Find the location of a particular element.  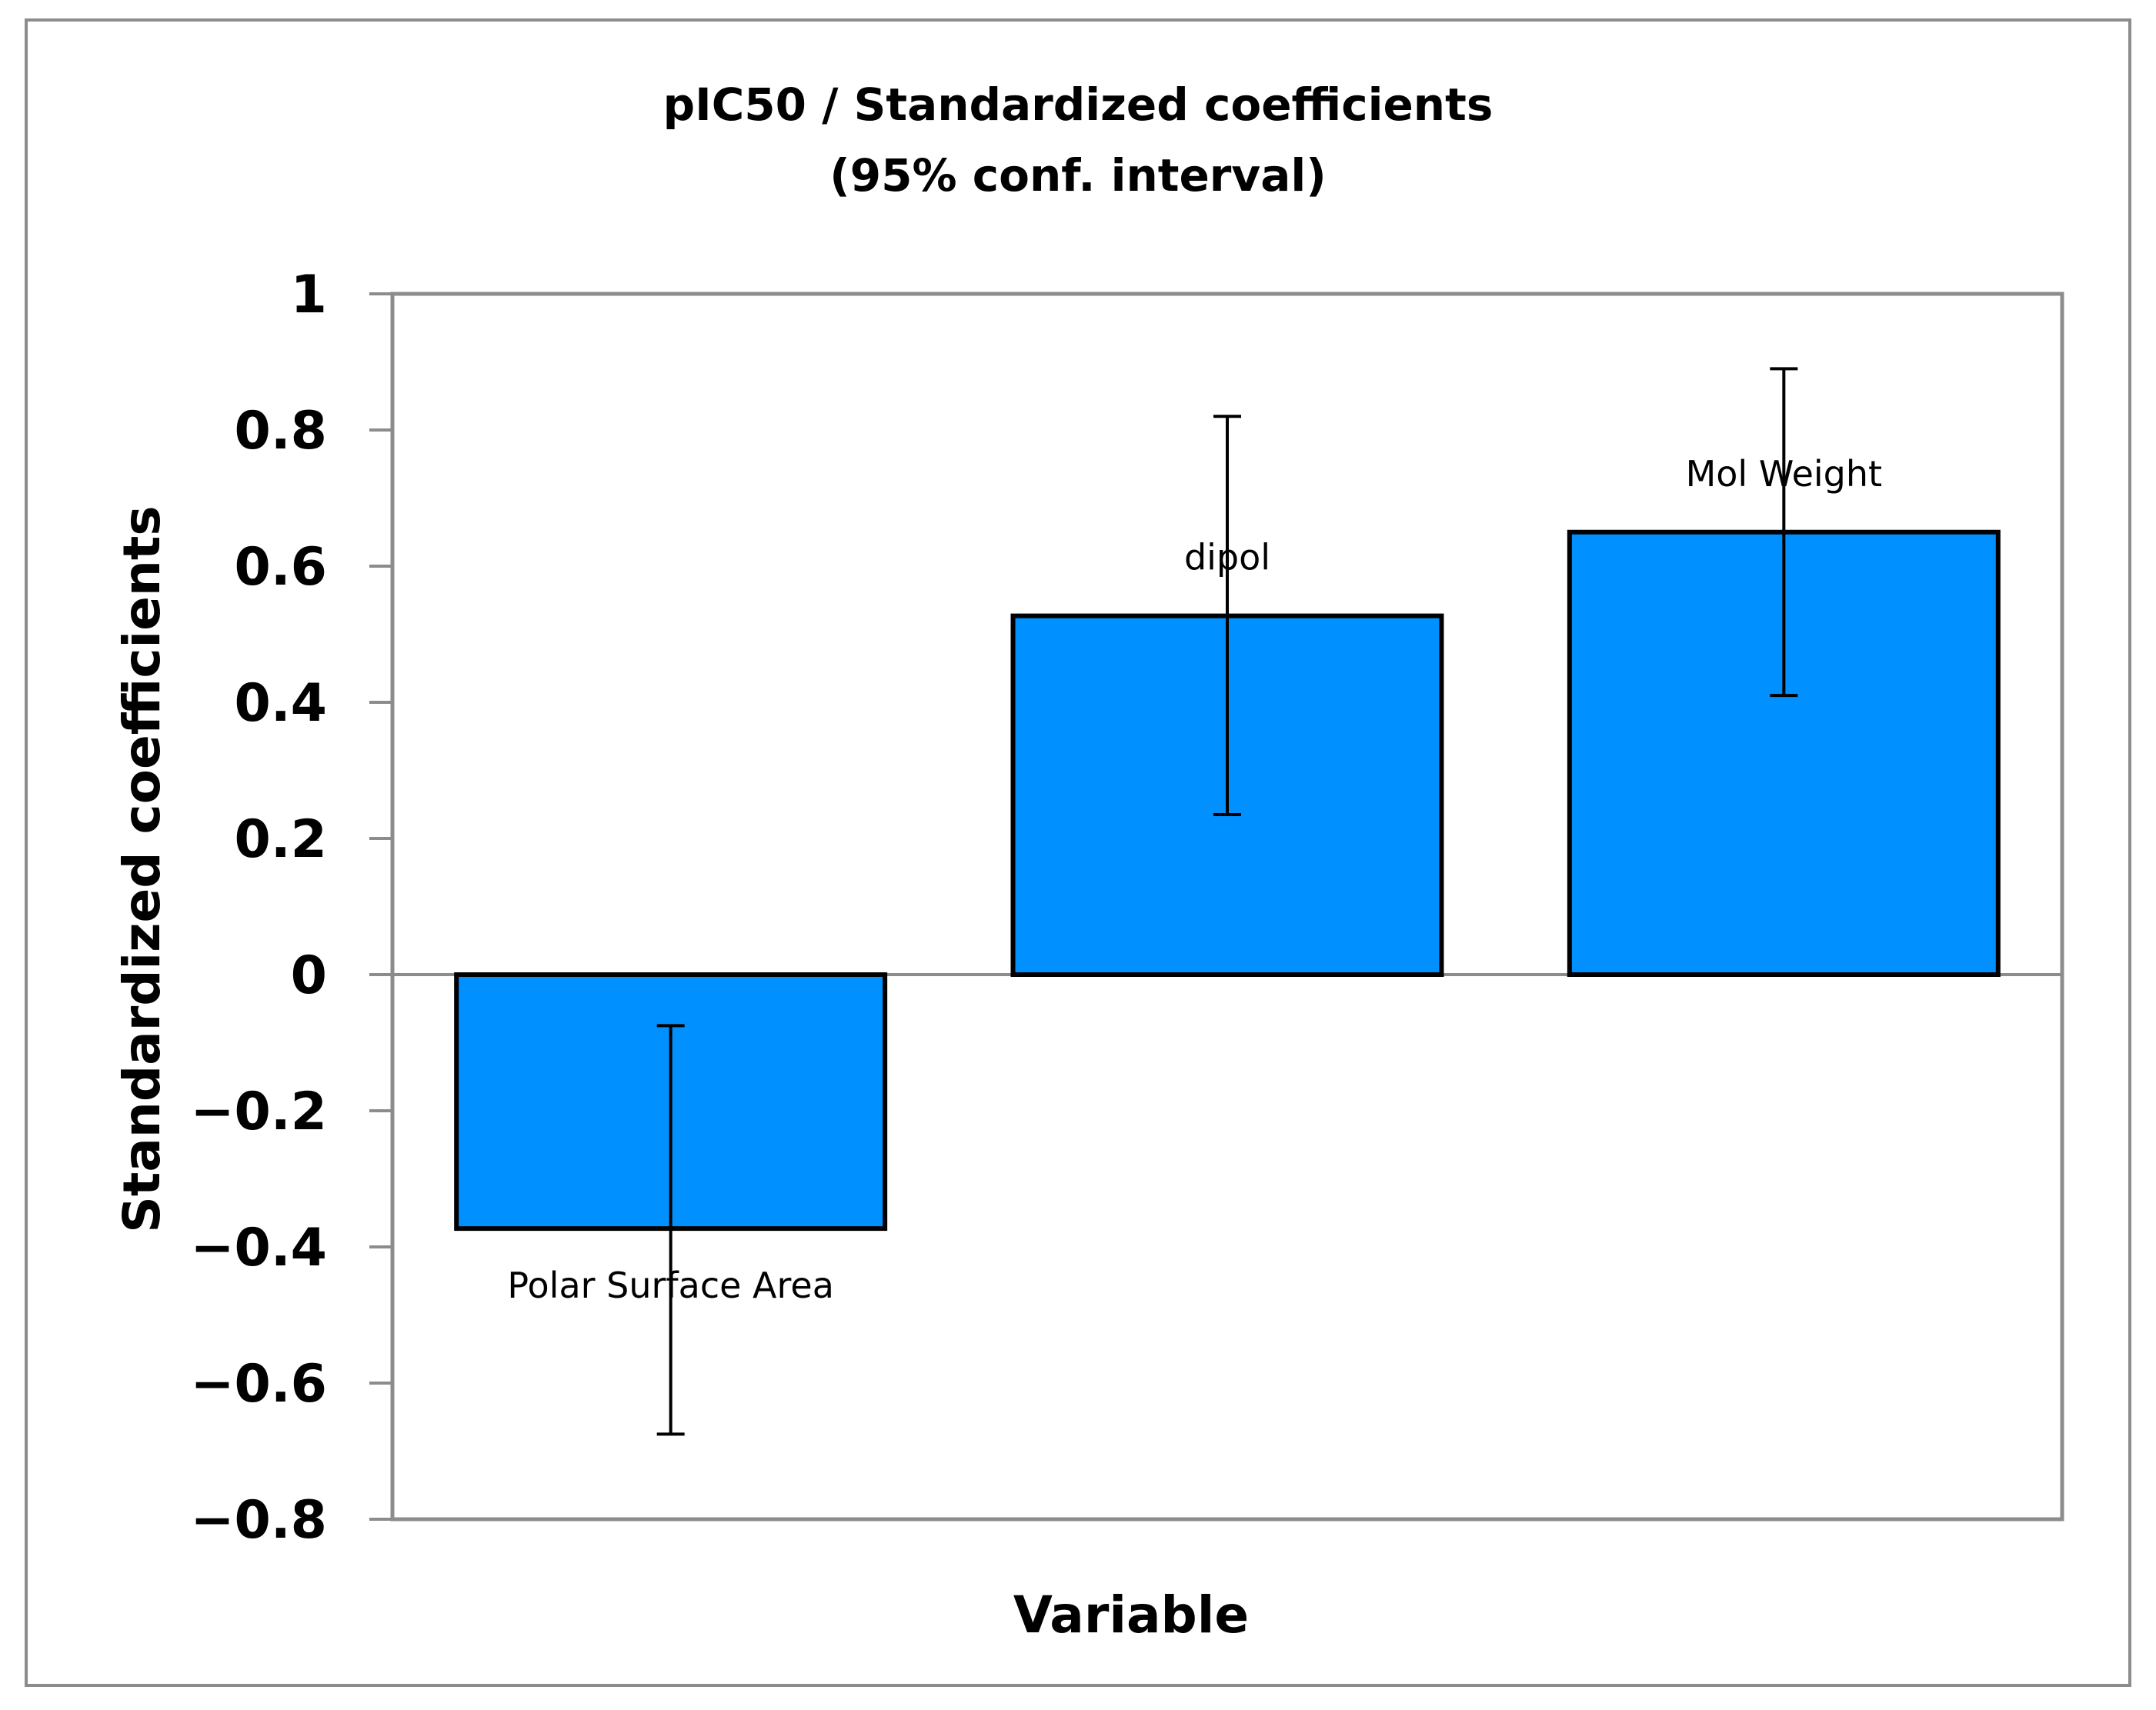

y-axis: 1 0.8 0.6 0.4 0.2 0 −0.2 −0.4 −0.6 −0.8 is located at coordinates (291, 908).